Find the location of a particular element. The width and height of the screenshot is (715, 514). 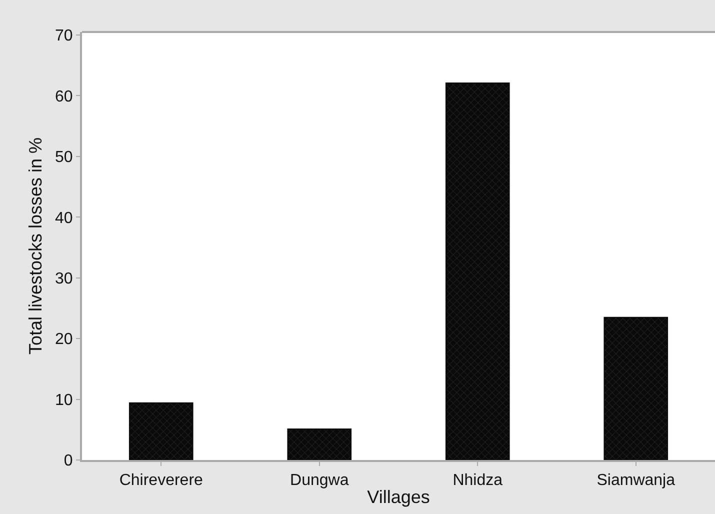

x-tick-label: Chireverere is located at coordinates (161, 481).